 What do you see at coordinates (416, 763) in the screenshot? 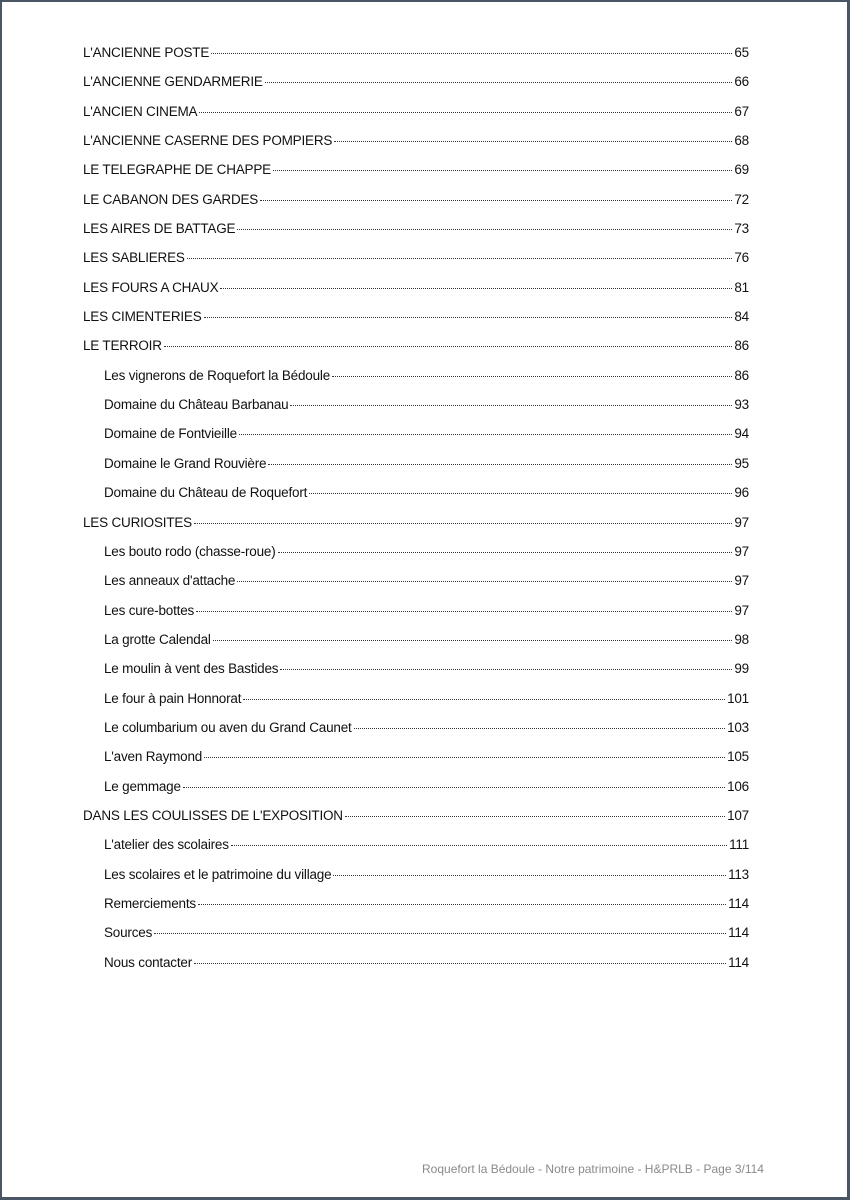
I see `toc-entry: L'aven Raymond 105` at bounding box center [416, 763].